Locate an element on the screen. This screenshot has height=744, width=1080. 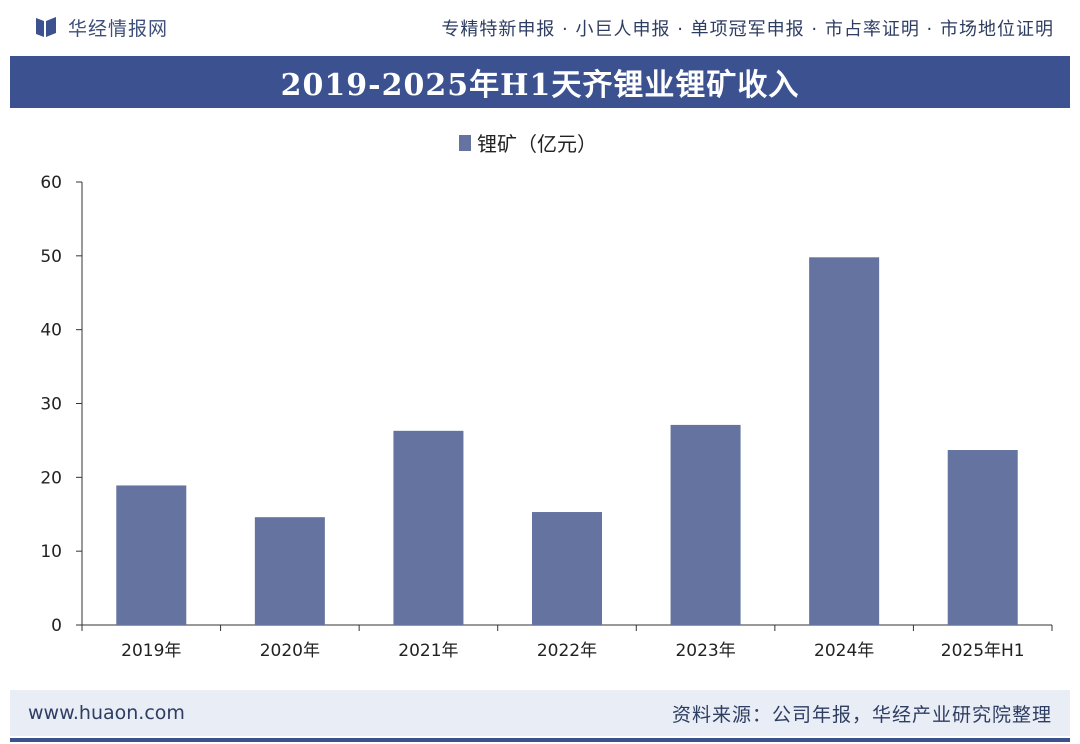
bottom-rule is located at coordinates (540, 740).